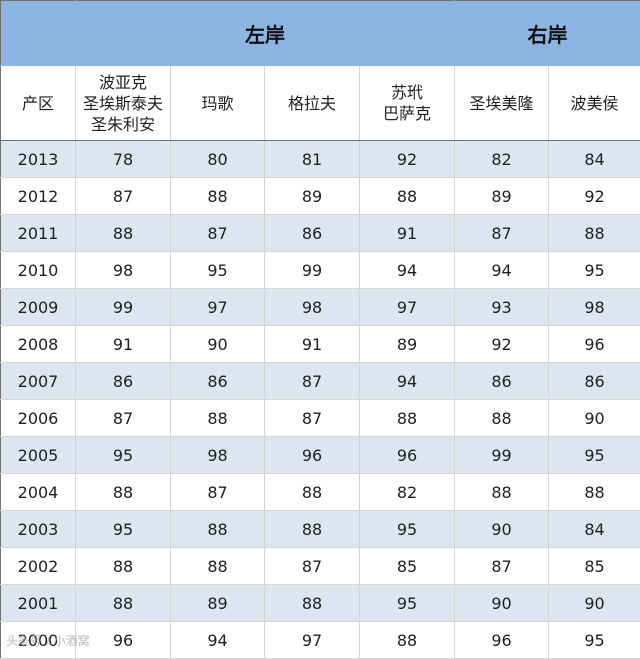 The width and height of the screenshot is (640, 659). What do you see at coordinates (123, 159) in the screenshot?
I see `score-cell: 78` at bounding box center [123, 159].